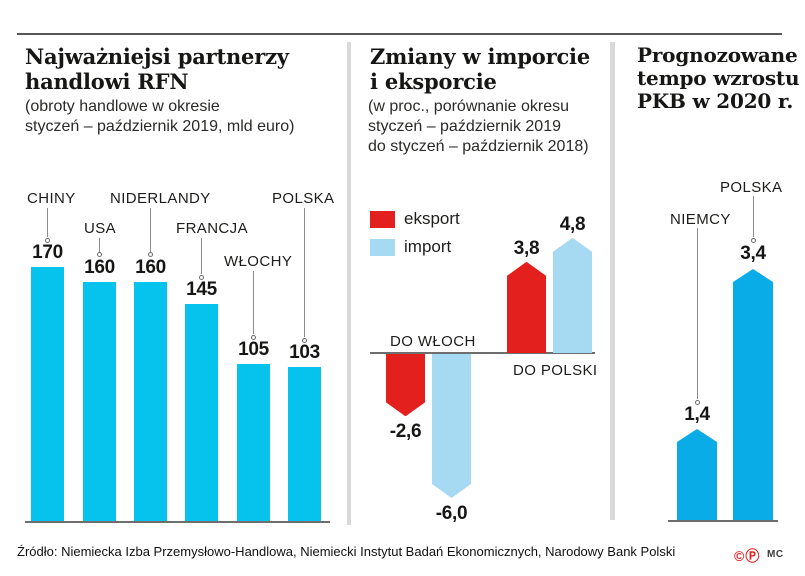  Describe the element at coordinates (382, 219) in the screenshot. I see `eksport-legend-swatch` at that location.